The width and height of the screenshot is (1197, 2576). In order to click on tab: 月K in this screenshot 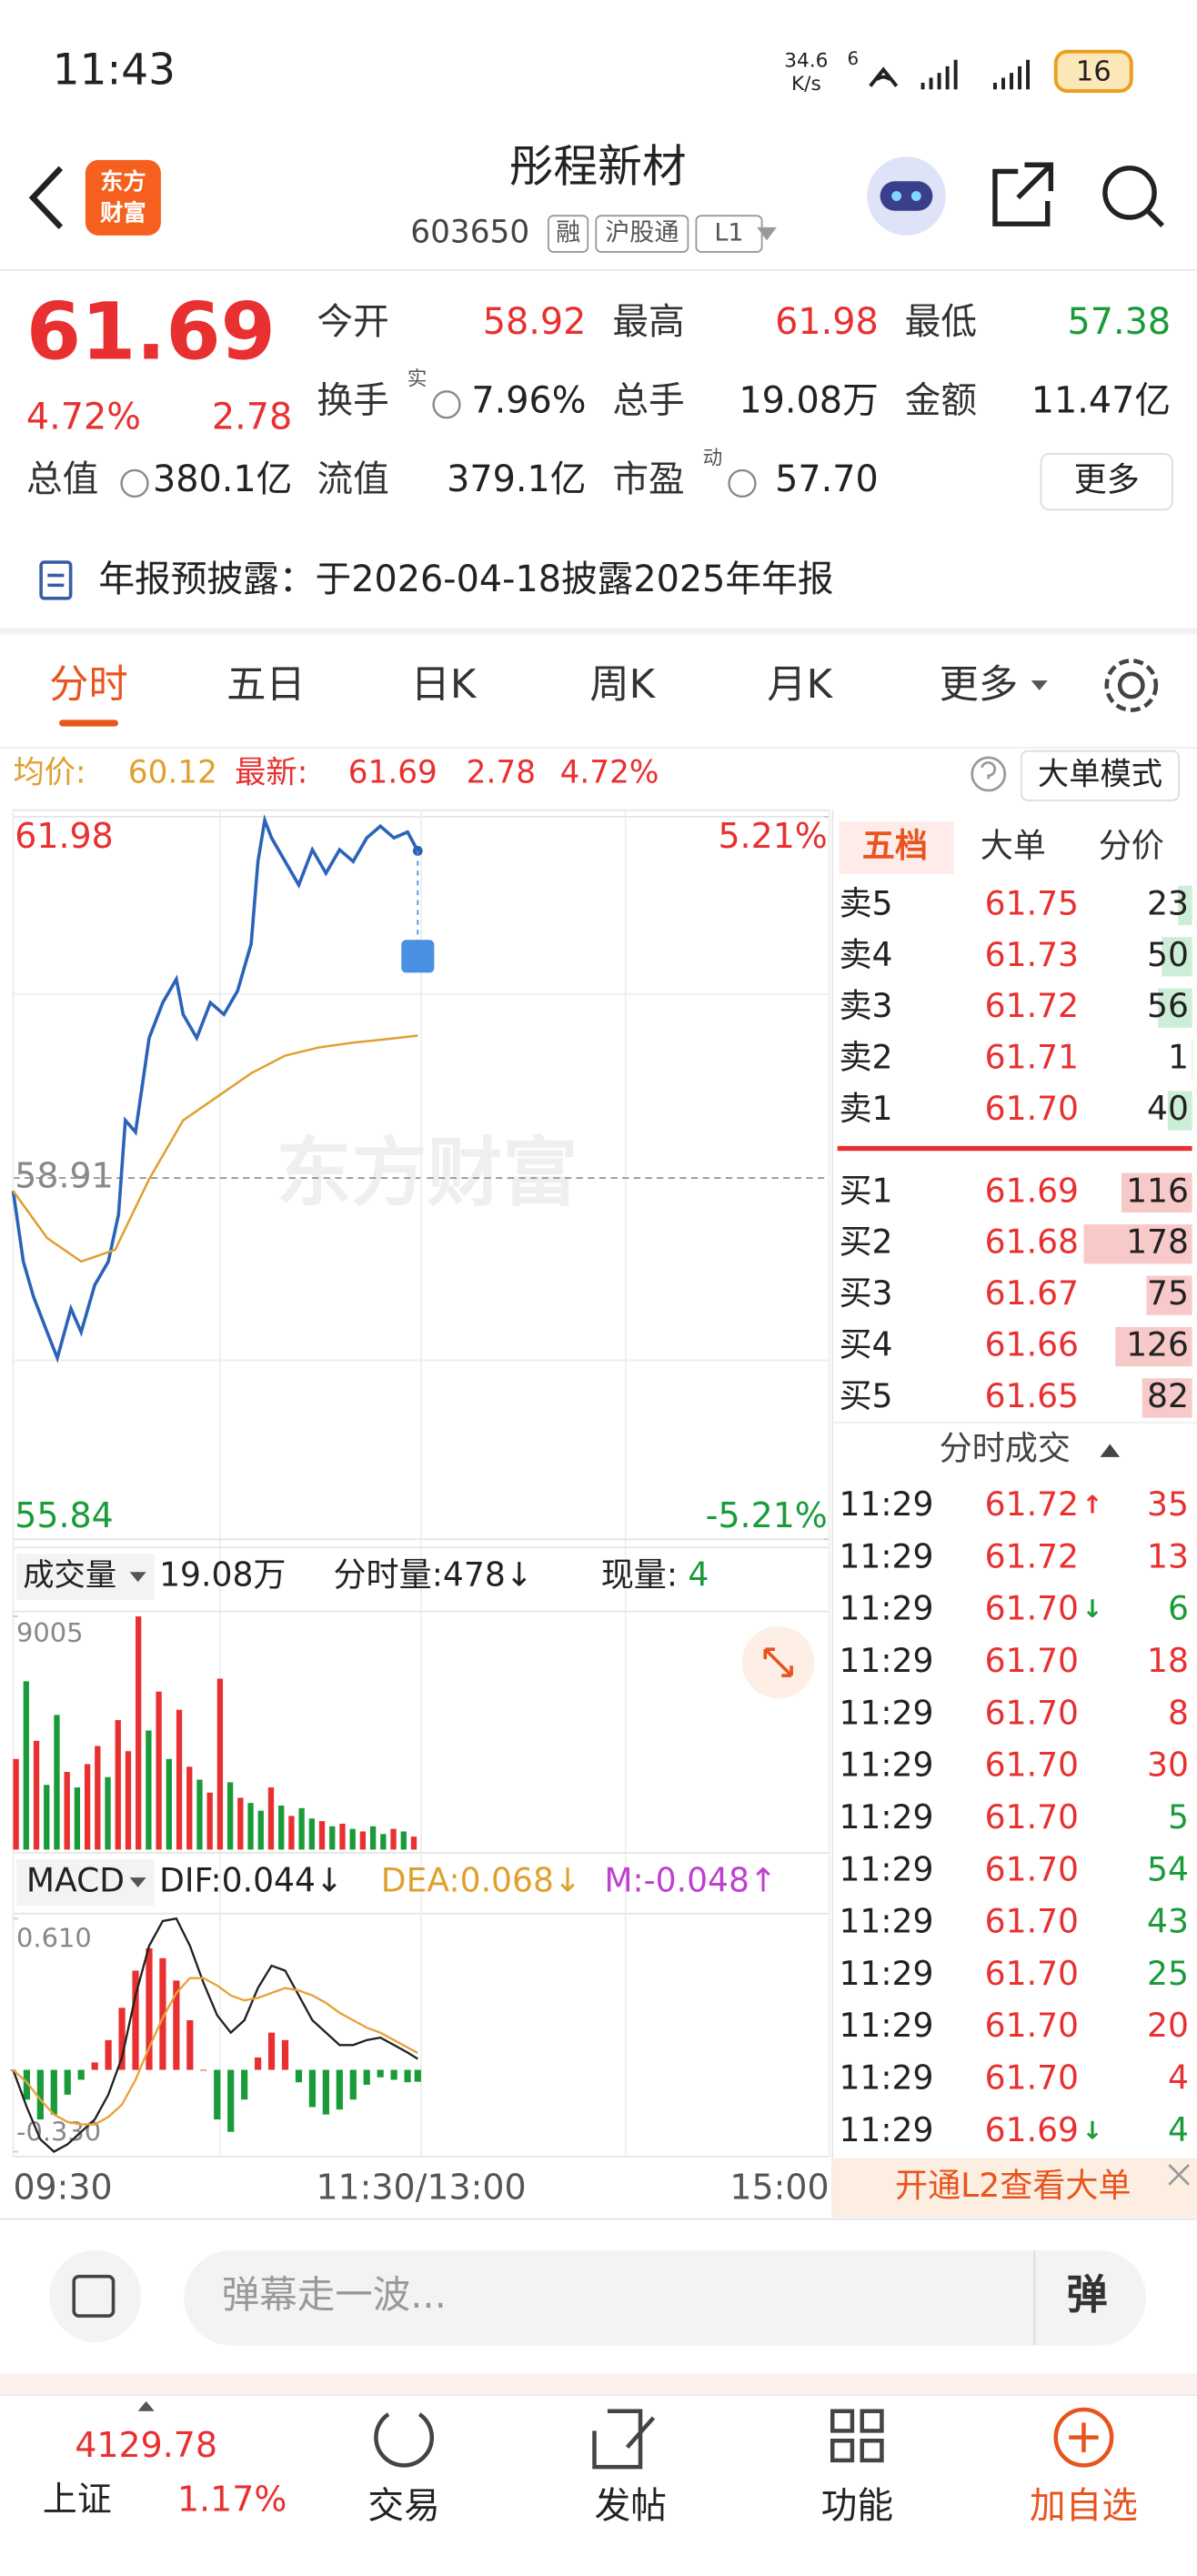, I will do `click(800, 685)`.